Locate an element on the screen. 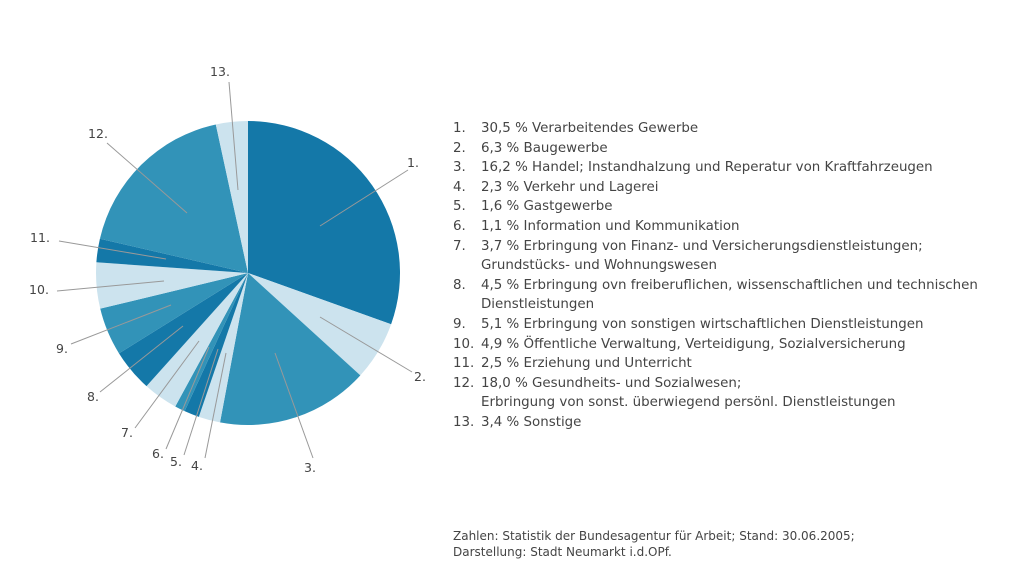 This screenshot has height=578, width=1024. slice-label-4: 4. is located at coordinates (197, 465).